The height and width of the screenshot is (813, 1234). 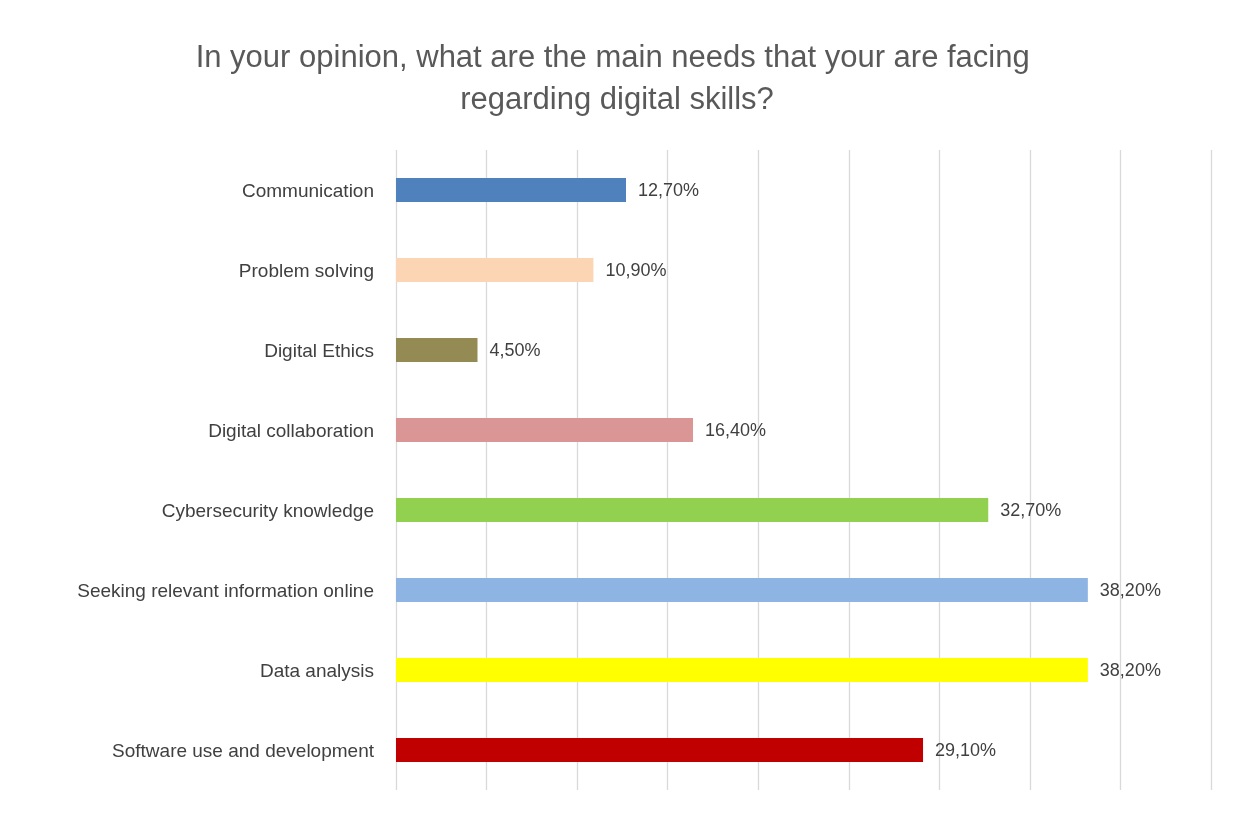 I want to click on y-tick-label: Software use and development, so click(x=243, y=750).